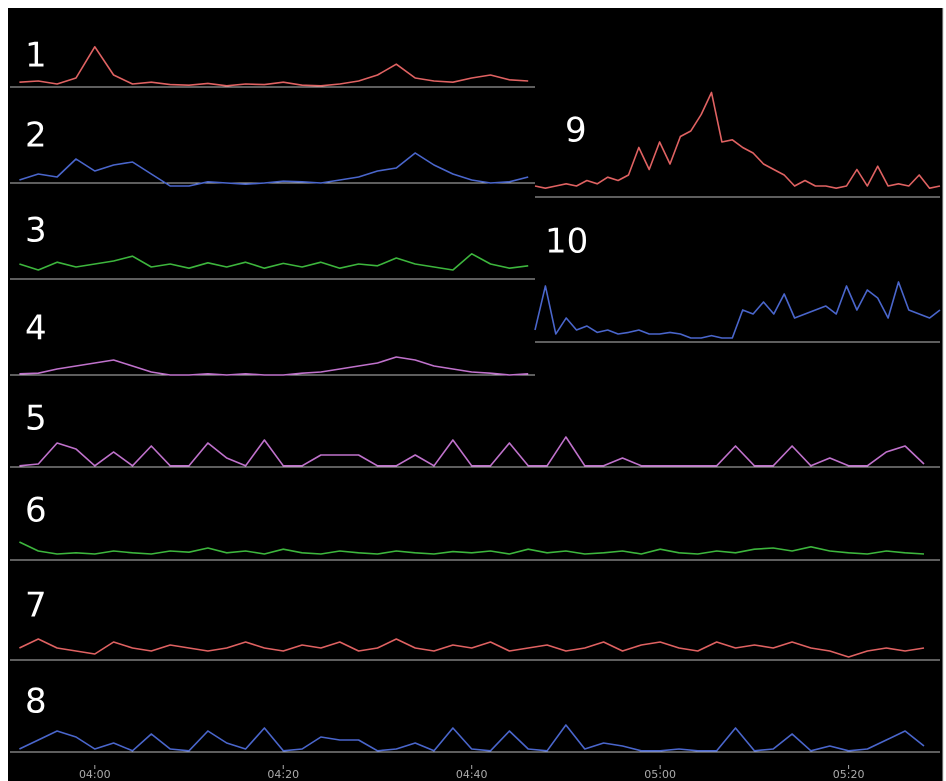 The height and width of the screenshot is (781, 946). What do you see at coordinates (472, 774) in the screenshot?
I see `x-tick-label: 04:40` at bounding box center [472, 774].